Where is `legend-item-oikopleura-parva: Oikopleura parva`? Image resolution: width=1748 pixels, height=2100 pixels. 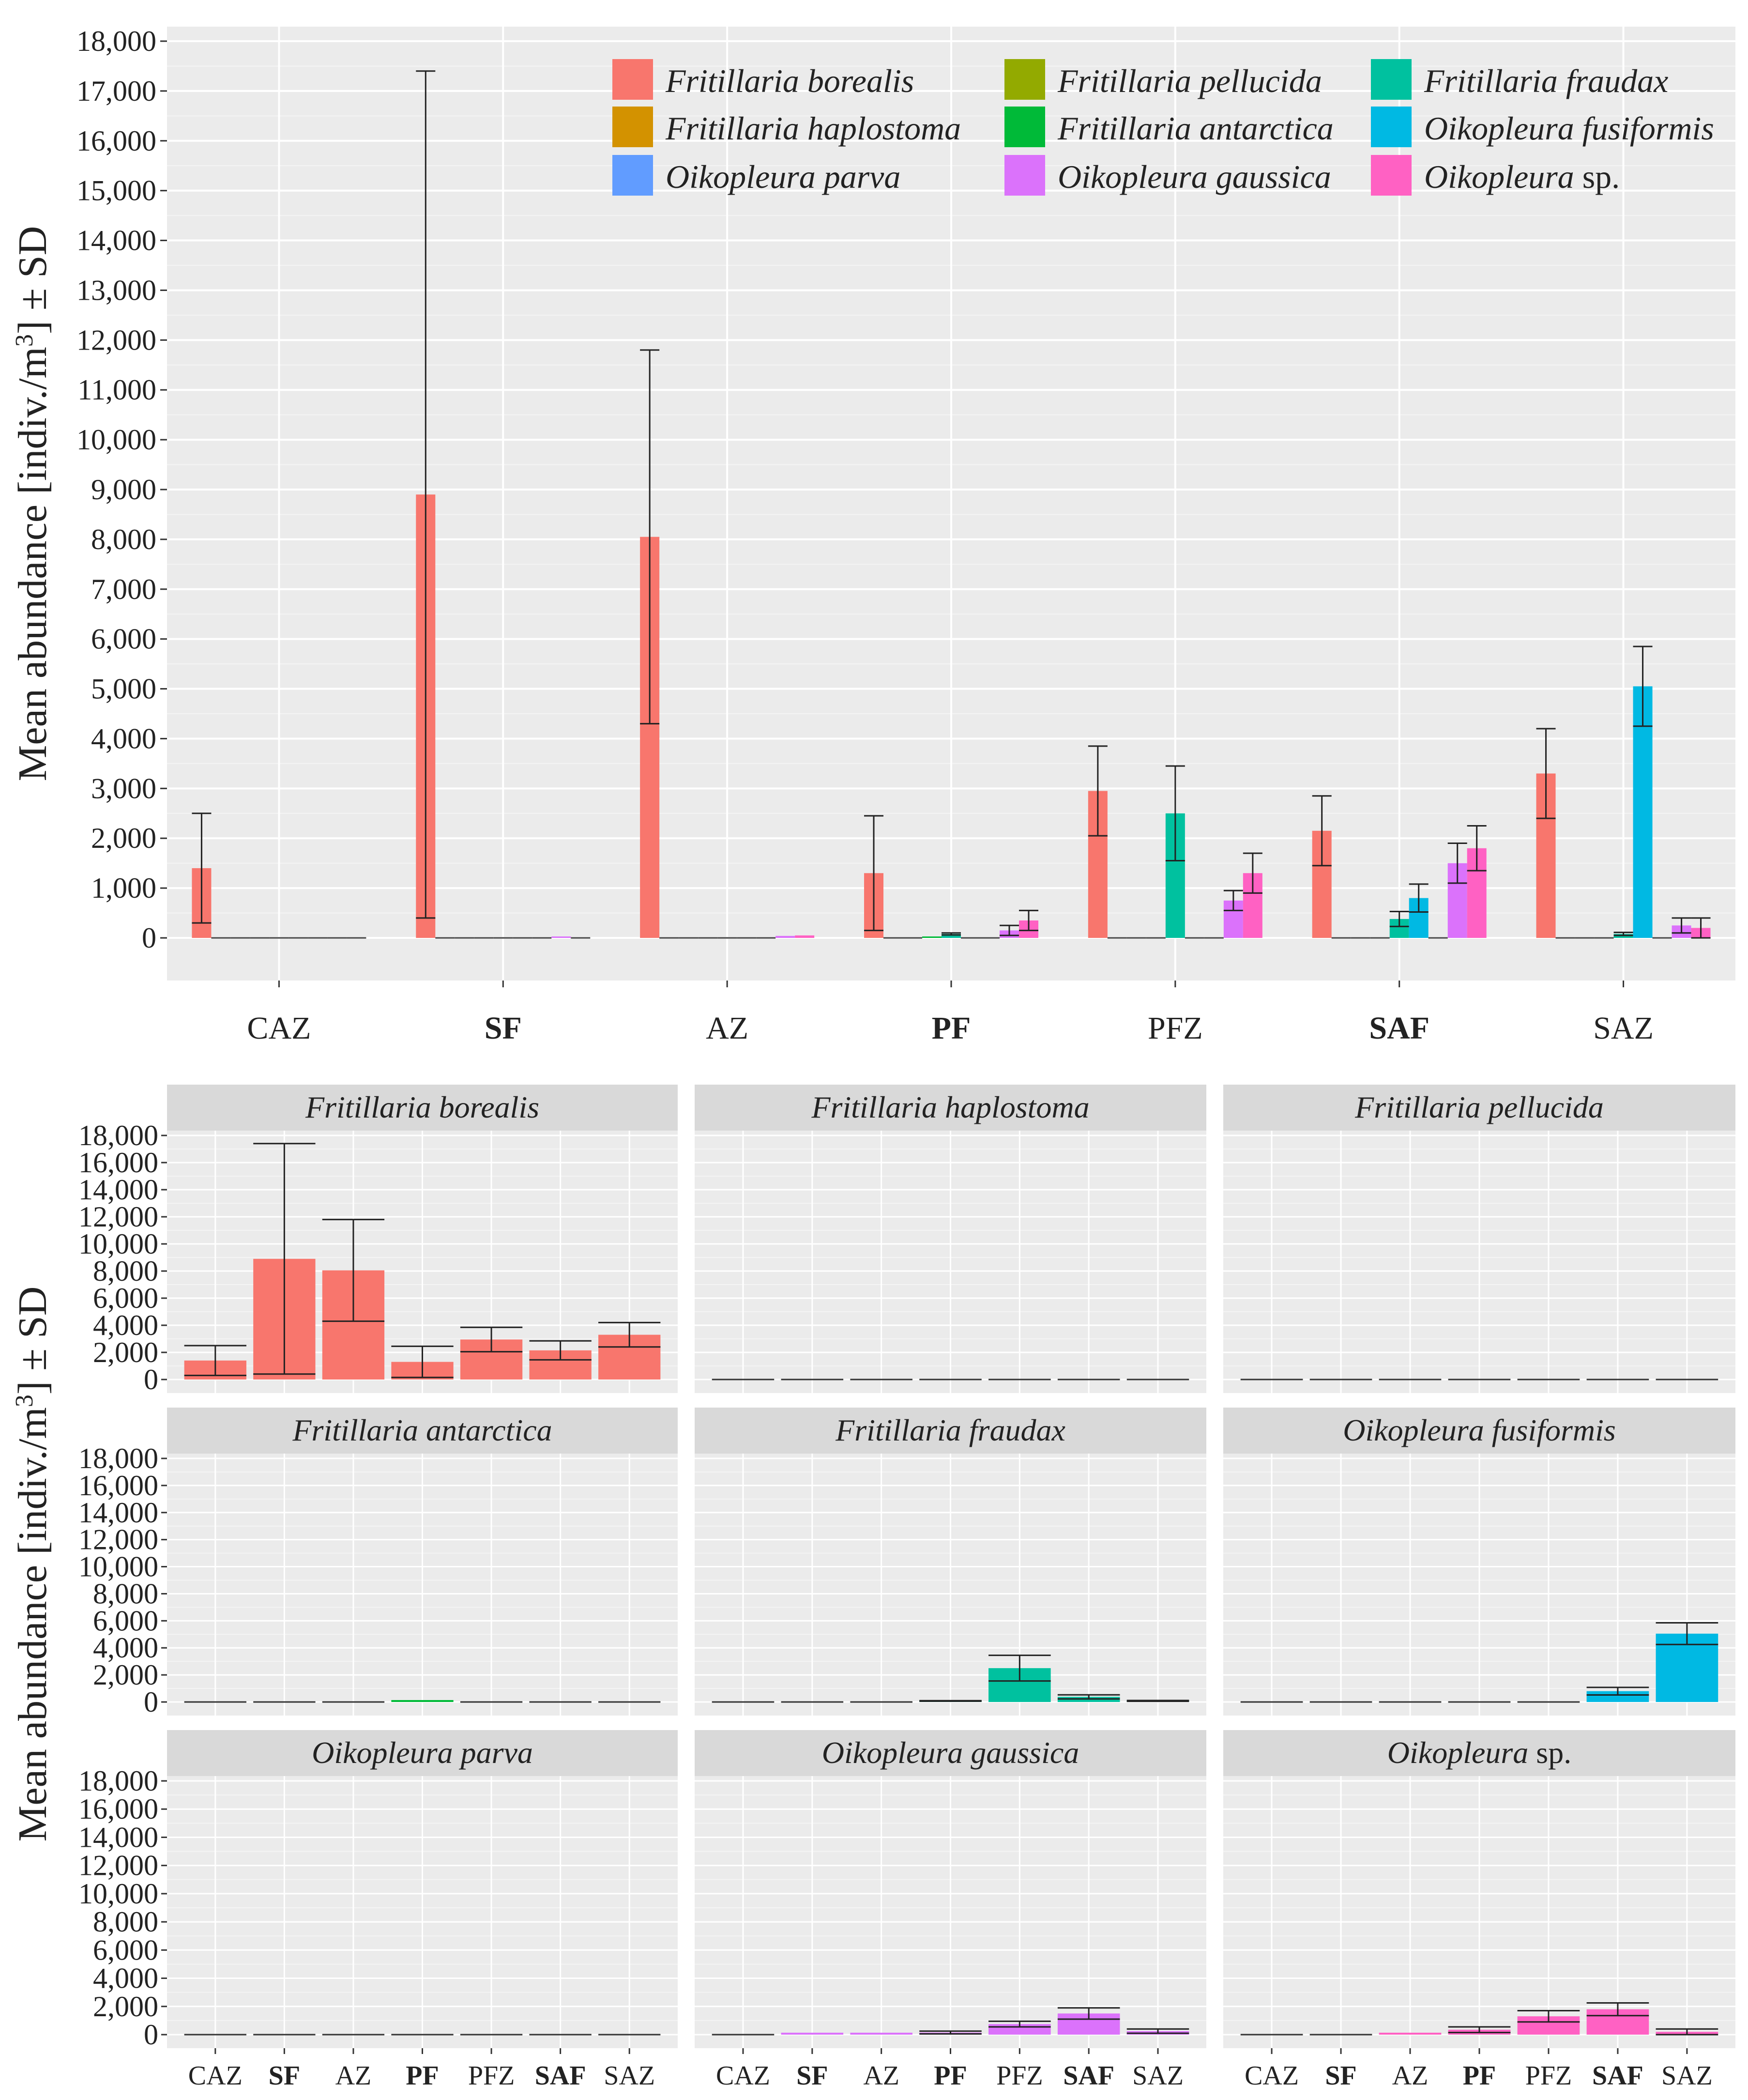
legend-item-oikopleura-parva: Oikopleura parva is located at coordinates (756, 175).